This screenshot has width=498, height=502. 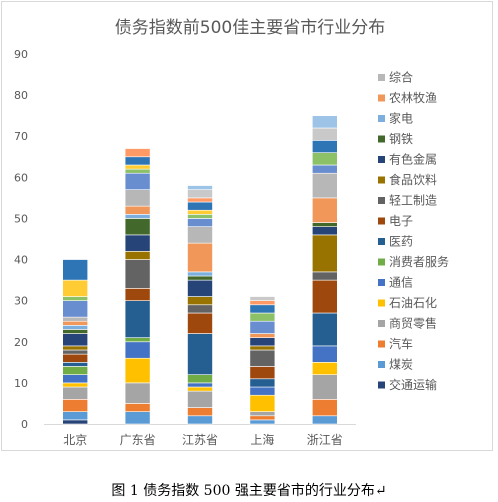 What do you see at coordinates (200, 440) in the screenshot?
I see `x-tick-label: 江苏省` at bounding box center [200, 440].